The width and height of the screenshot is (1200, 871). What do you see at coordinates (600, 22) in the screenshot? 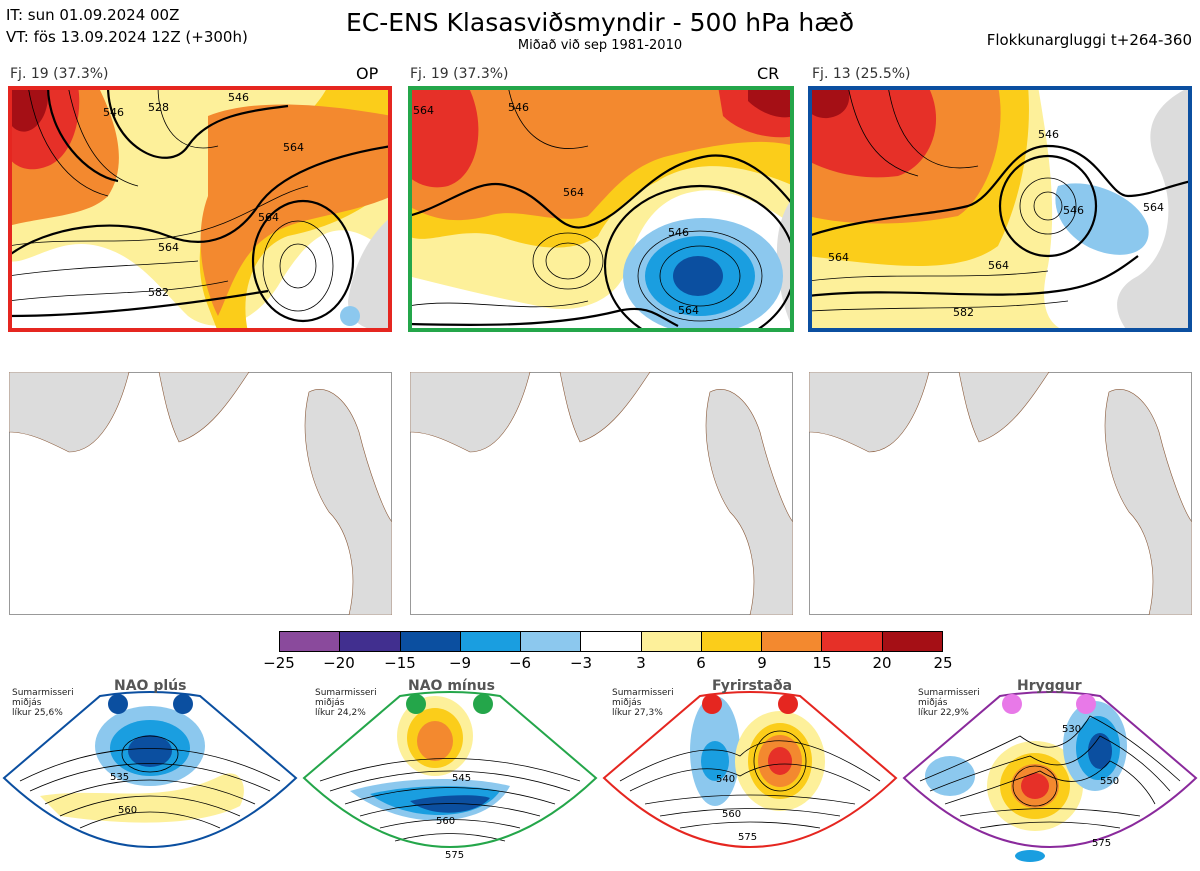
I see `page-title: EC-ENS Klasasviðsmyndir - 500 hPa hæð` at bounding box center [600, 22].